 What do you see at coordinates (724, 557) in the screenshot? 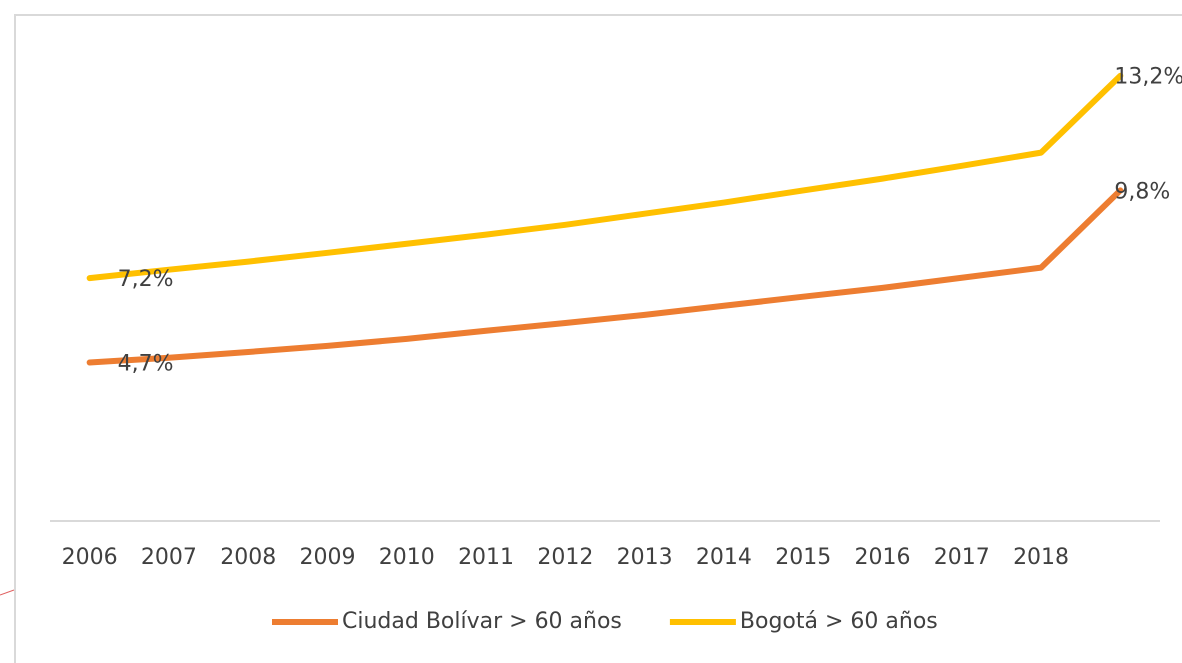
I see `x-tick-label: 2014` at bounding box center [724, 557].